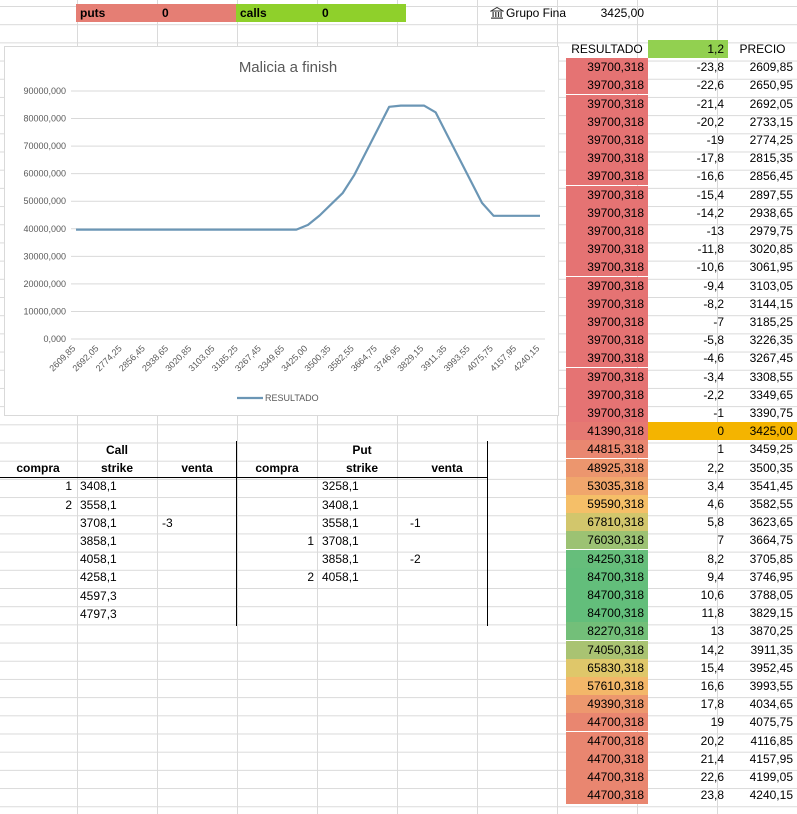 This screenshot has width=797, height=814. Describe the element at coordinates (771, 449) in the screenshot. I see `precio-cell: 3459,25` at that location.